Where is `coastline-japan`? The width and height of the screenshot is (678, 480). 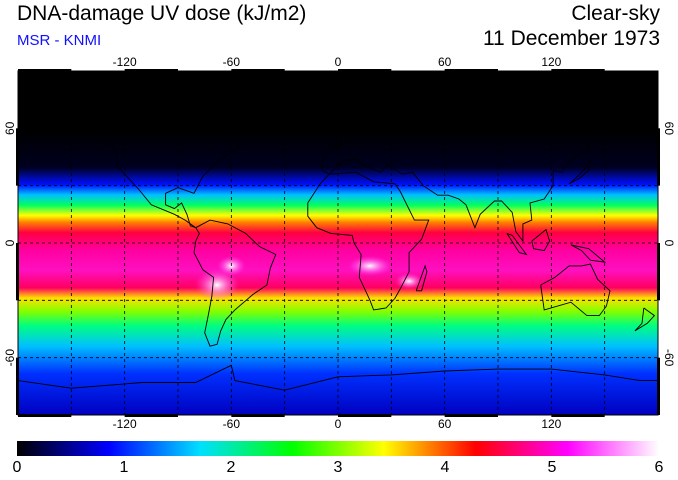
coastline-japan is located at coordinates (579, 172).